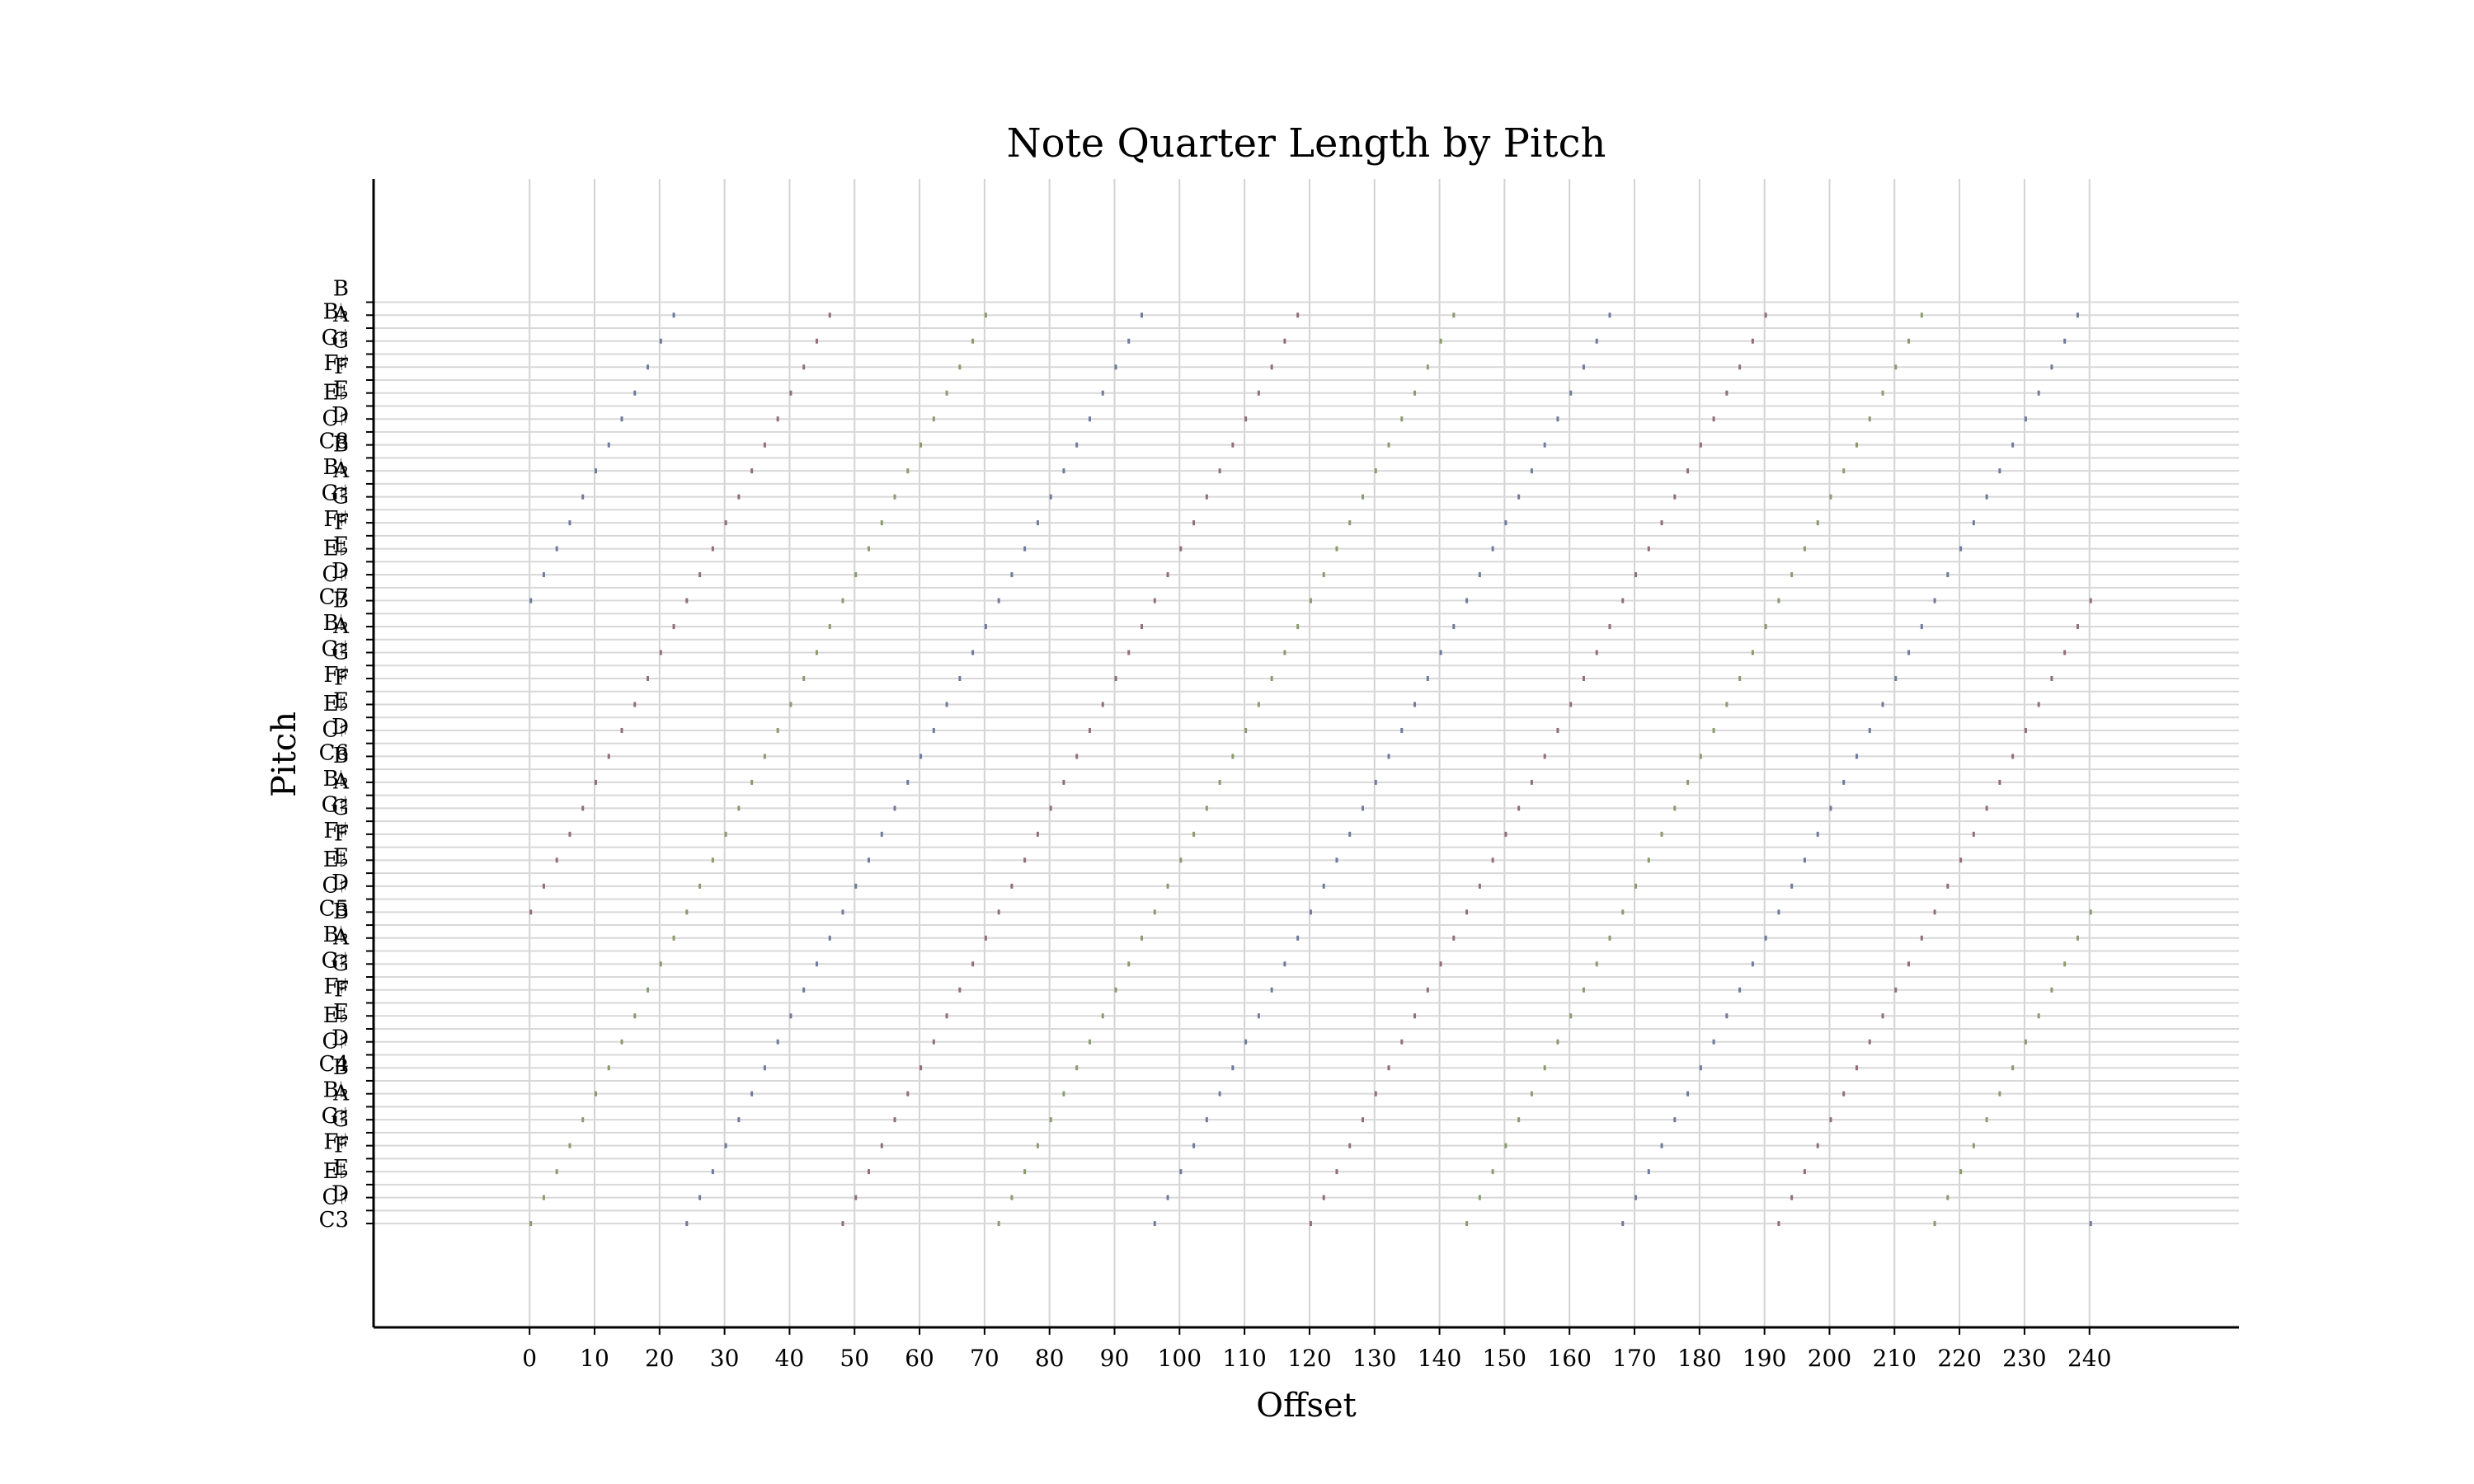  I want to click on y-tick-label: C5, so click(334, 909).